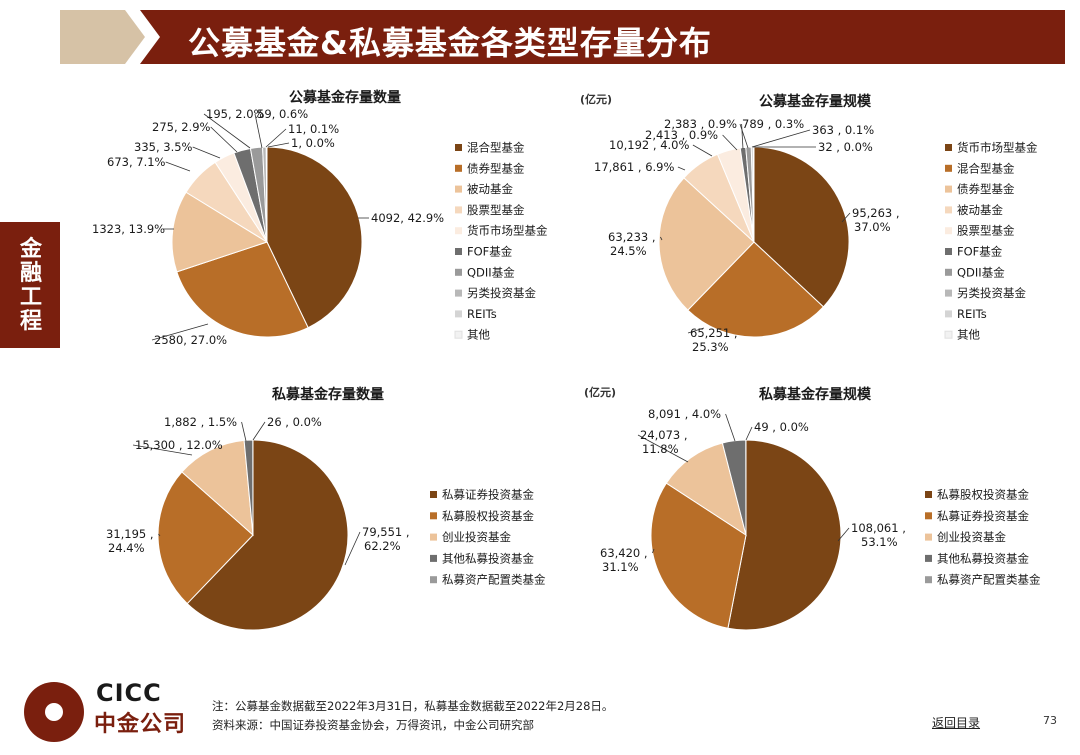 The image size is (1080, 755). What do you see at coordinates (496, 168) in the screenshot?
I see `legend-label: 债券型基金` at bounding box center [496, 168].